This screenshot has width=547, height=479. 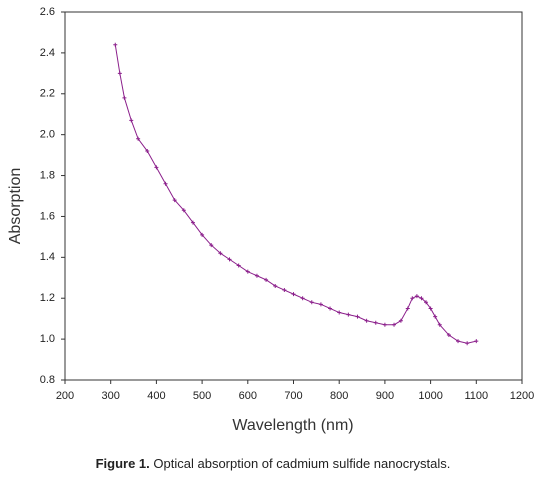 I want to click on y-tick-label: 2.6, so click(x=47, y=12).